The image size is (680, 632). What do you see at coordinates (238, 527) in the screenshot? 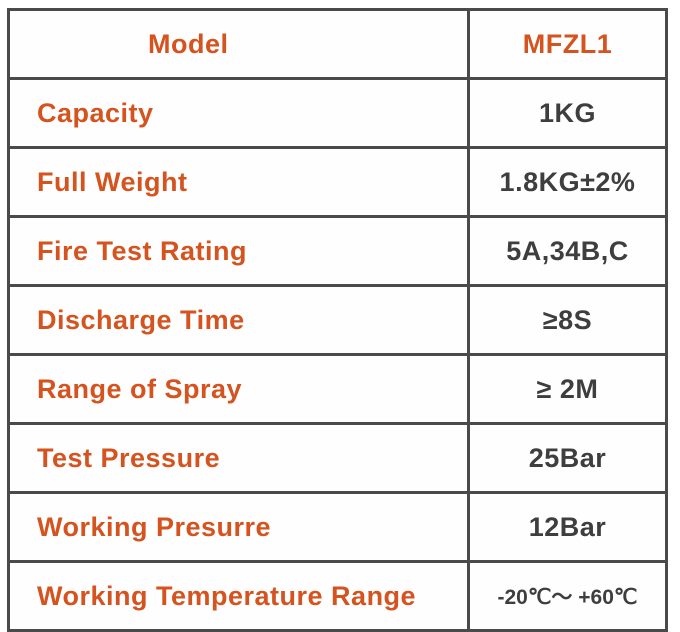
I see `spec-label-working-pressure: Working Presurre` at bounding box center [238, 527].